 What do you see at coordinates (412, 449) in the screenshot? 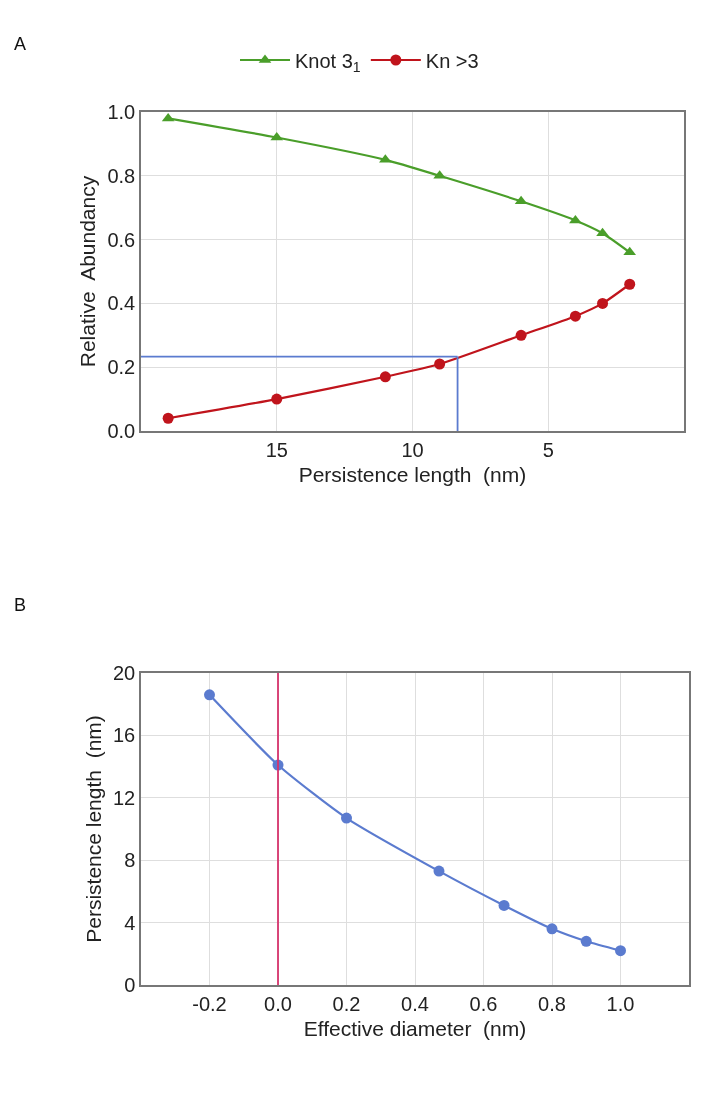
I see `x-tick-label: 10` at bounding box center [412, 449].